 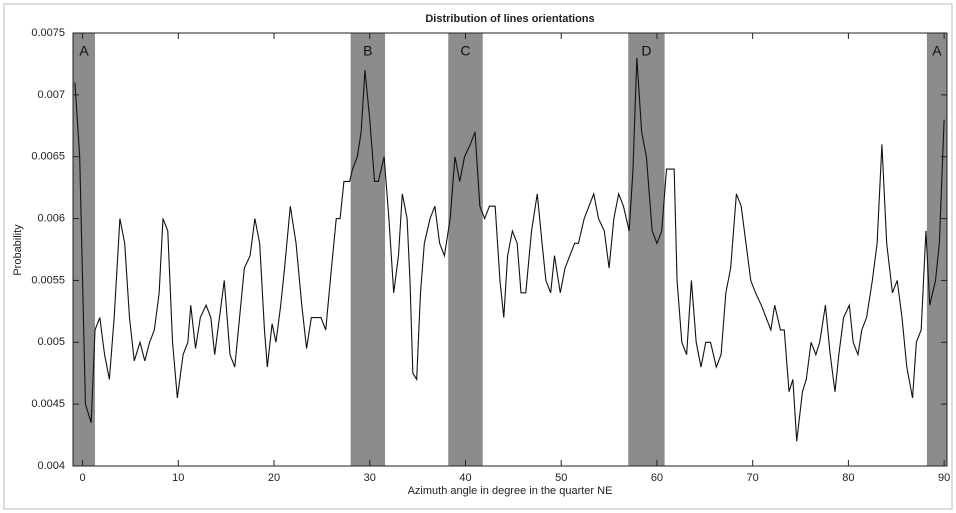 I want to click on band-label: B, so click(x=367, y=51).